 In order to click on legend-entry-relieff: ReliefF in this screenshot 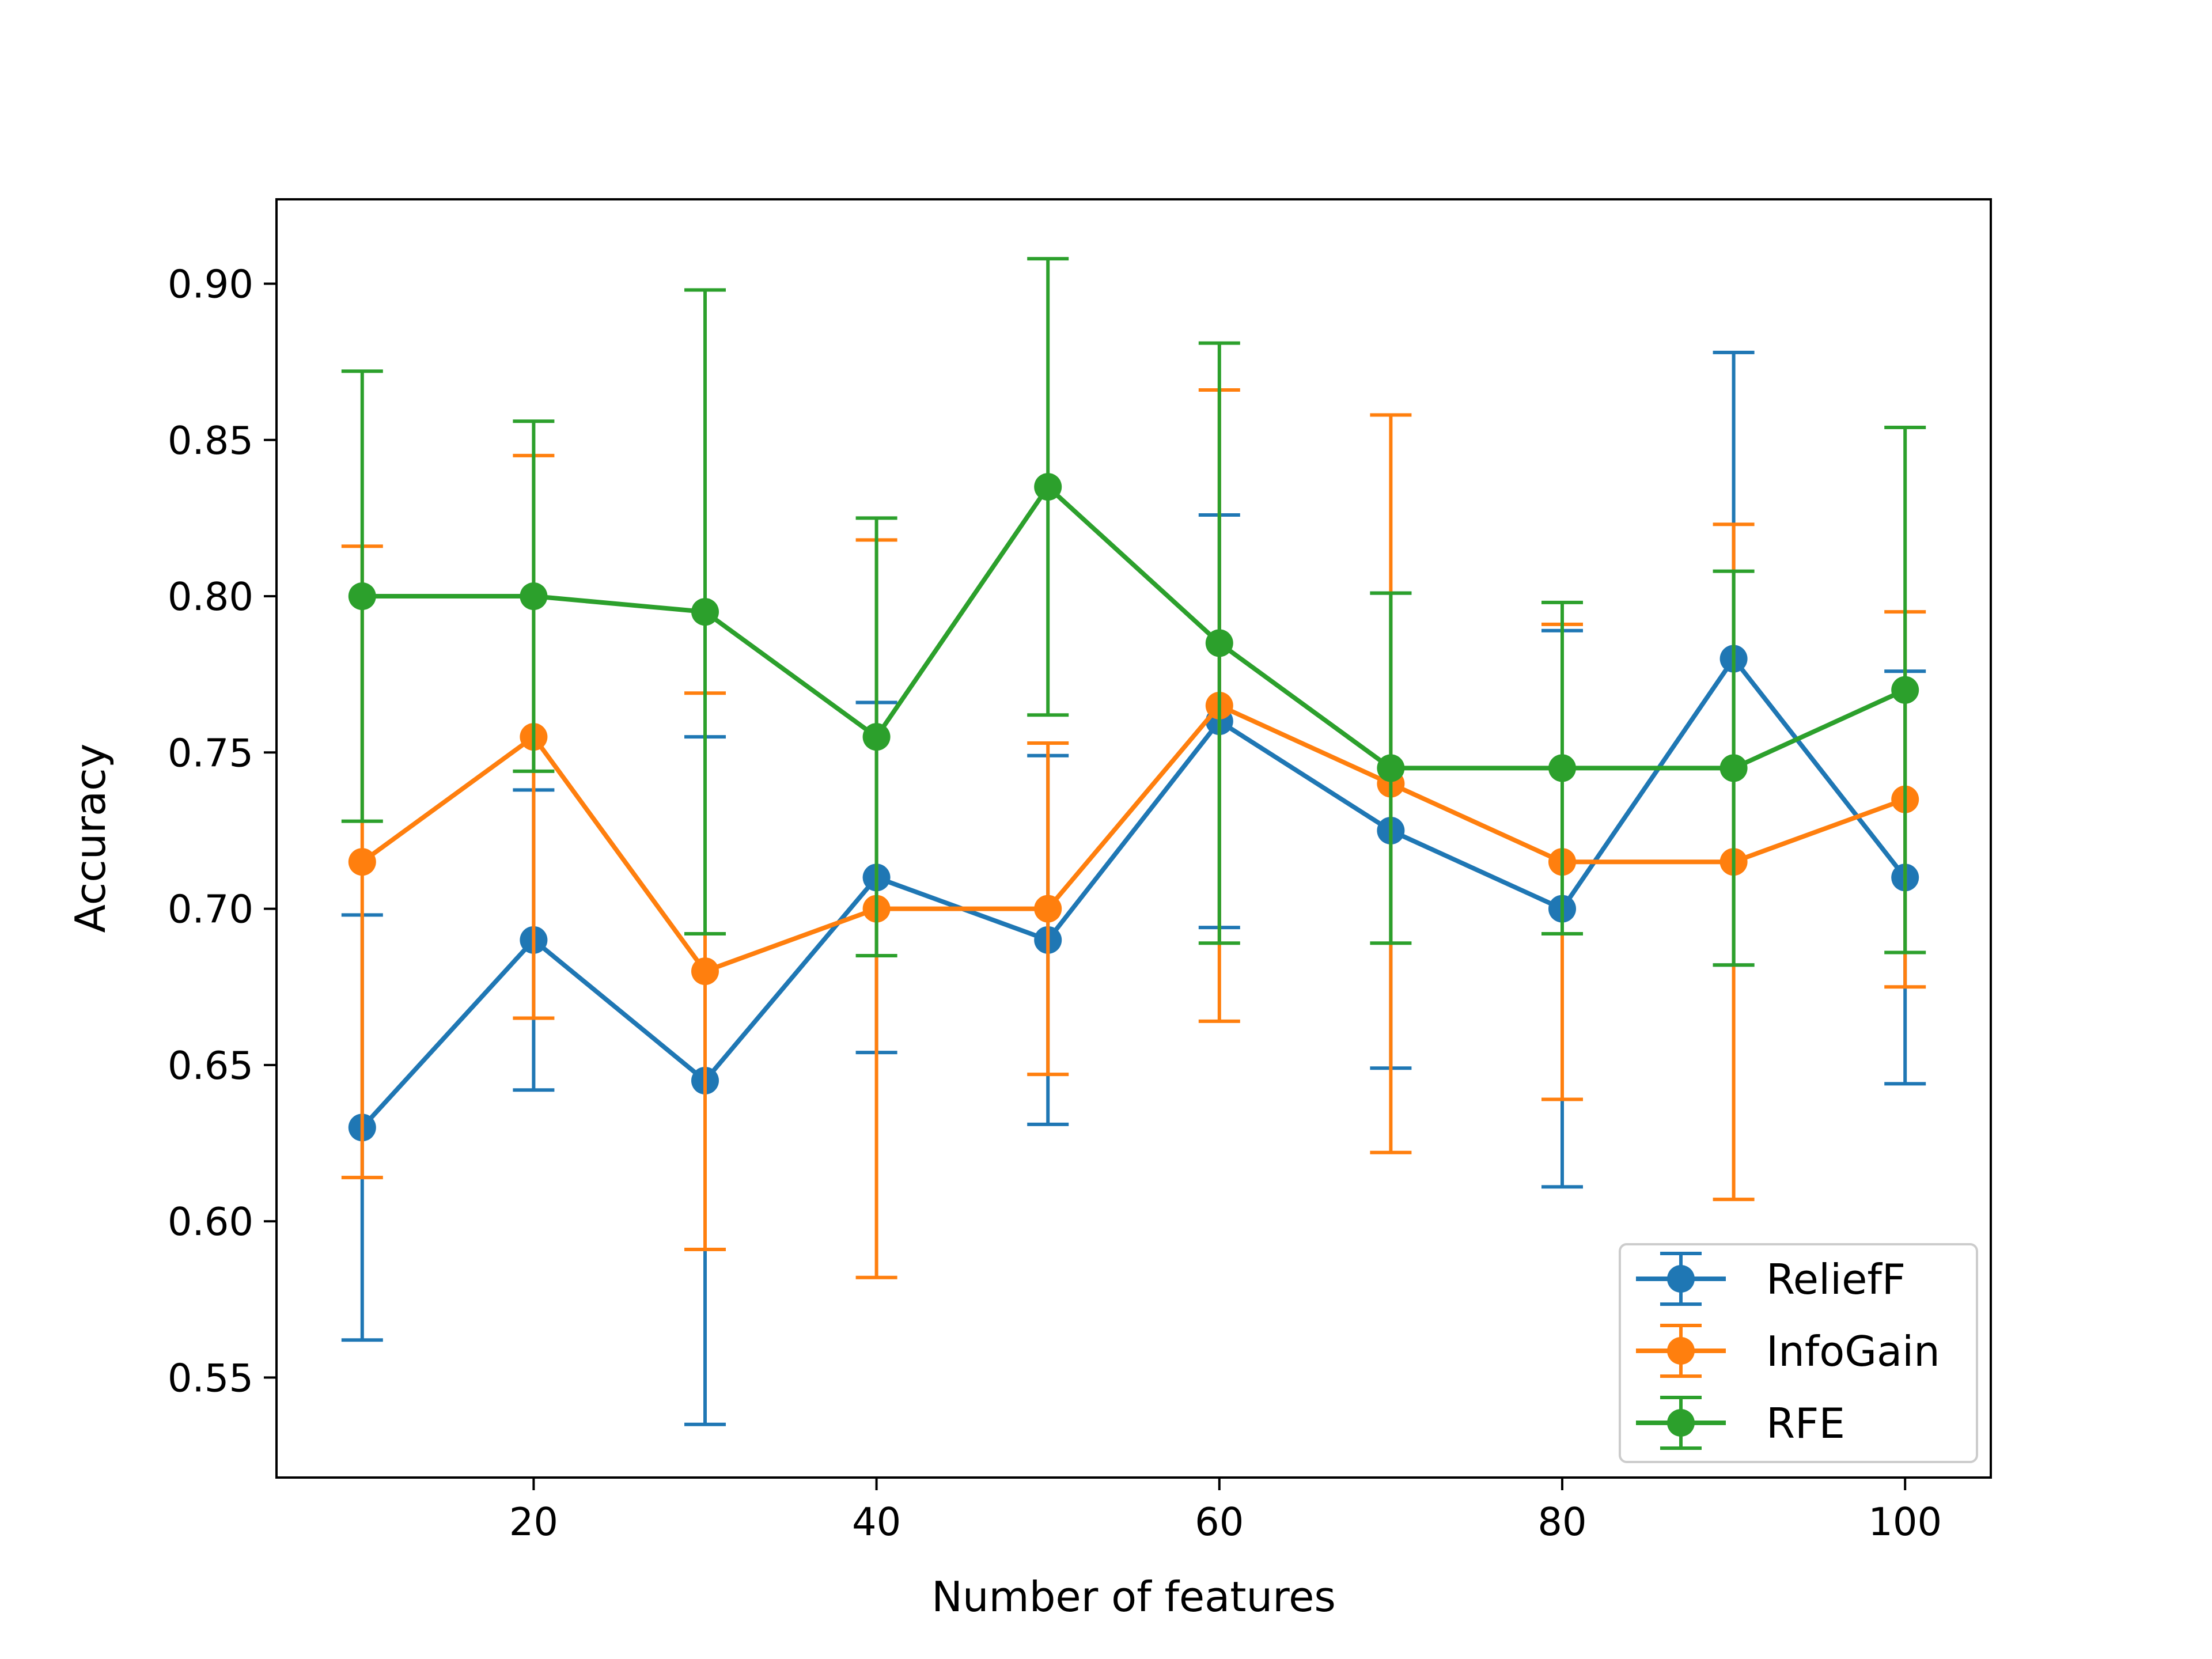, I will do `click(1771, 1279)`.